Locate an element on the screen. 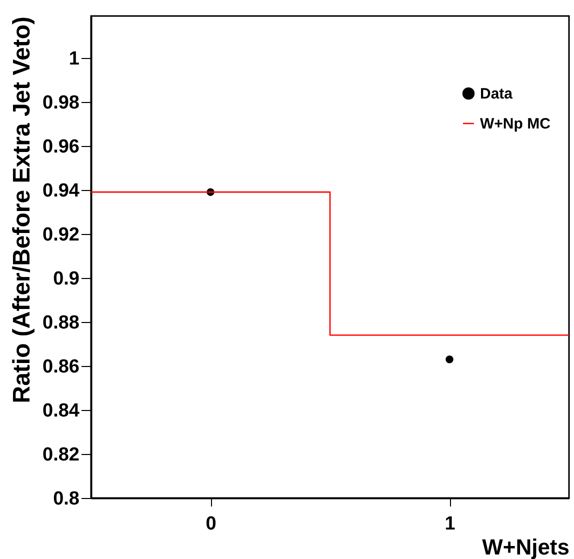 The height and width of the screenshot is (559, 574). y-tick-label: 0.96 is located at coordinates (61, 147).